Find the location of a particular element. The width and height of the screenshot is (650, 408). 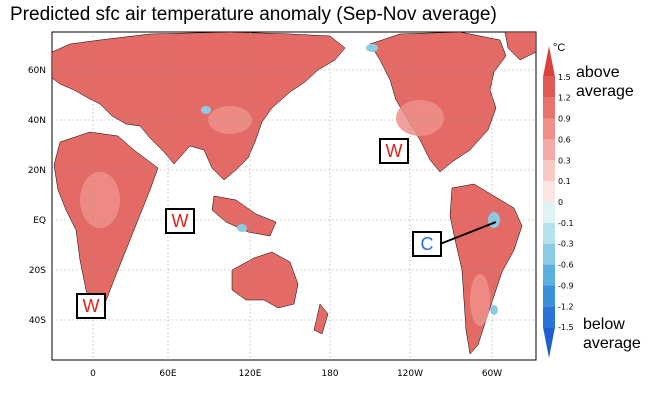

colorbar-level-label: 1.2 is located at coordinates (564, 98).